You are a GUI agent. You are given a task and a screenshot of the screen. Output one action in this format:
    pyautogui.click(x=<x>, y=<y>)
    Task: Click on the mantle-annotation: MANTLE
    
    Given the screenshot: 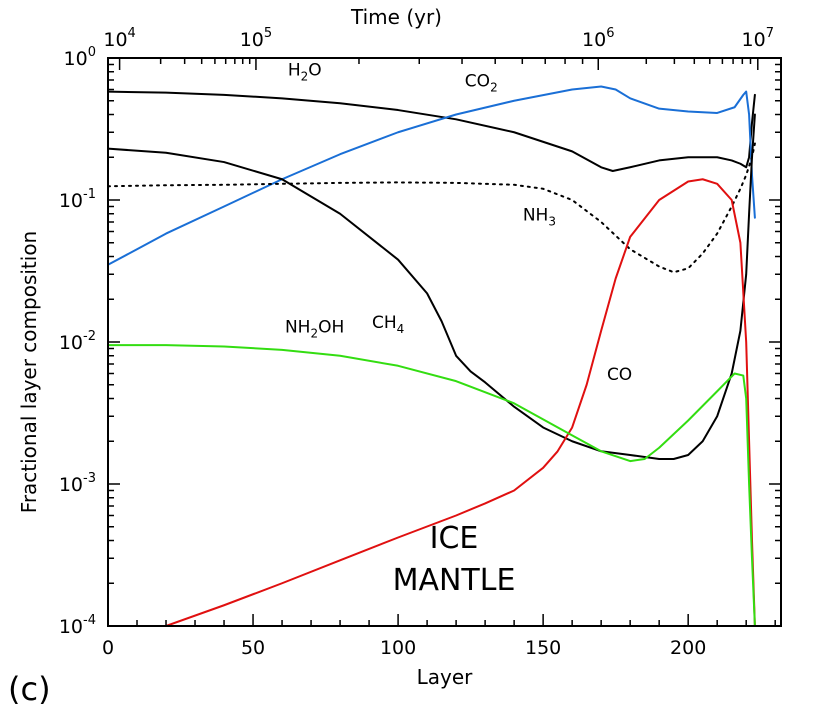 What is the action you would take?
    pyautogui.click(x=454, y=580)
    